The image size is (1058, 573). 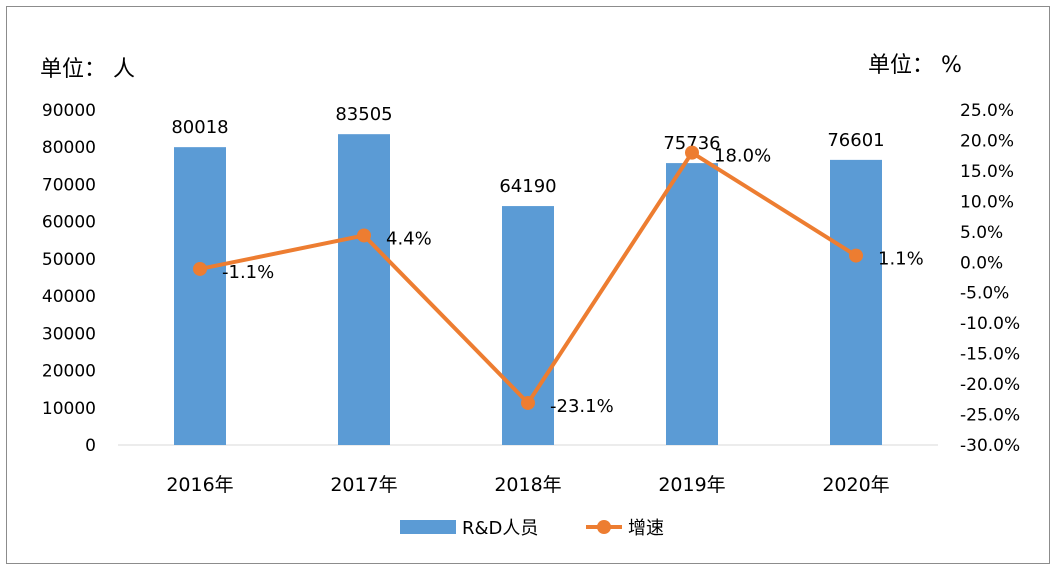 I want to click on bar-data-label: 75736, so click(x=691, y=143).